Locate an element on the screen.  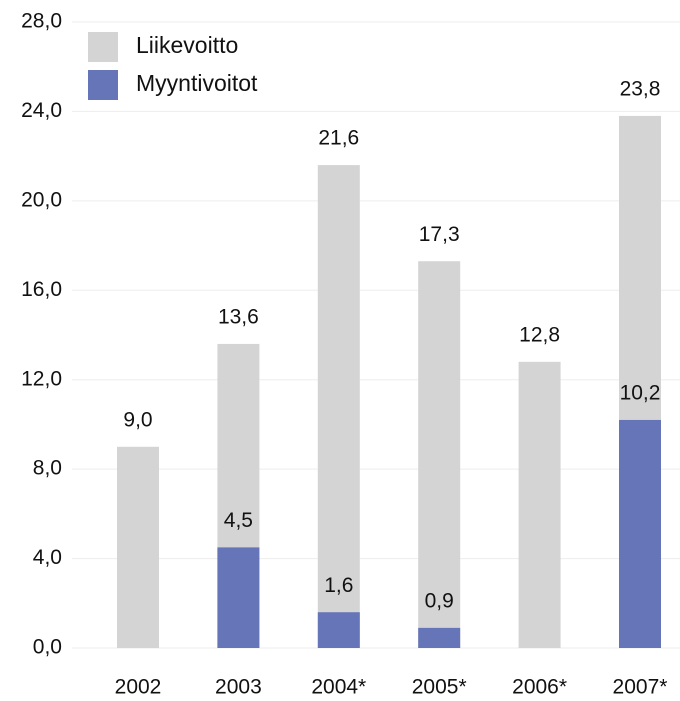
y-tick-label: 8,0 is located at coordinates (47, 468).